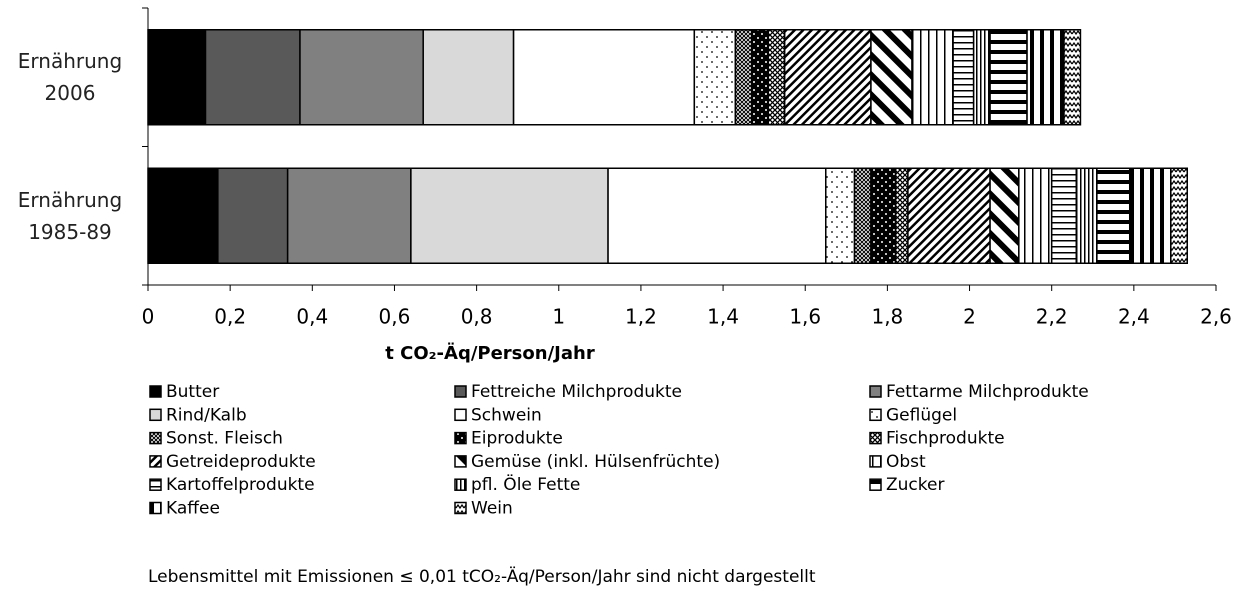  What do you see at coordinates (558, 317) in the screenshot?
I see `x-tick-label: 1` at bounding box center [558, 317].